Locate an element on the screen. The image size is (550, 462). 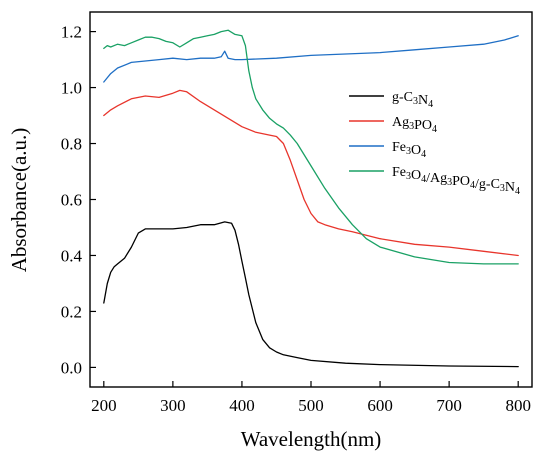
y-tick-label: 0.4 is located at coordinates (72, 255).